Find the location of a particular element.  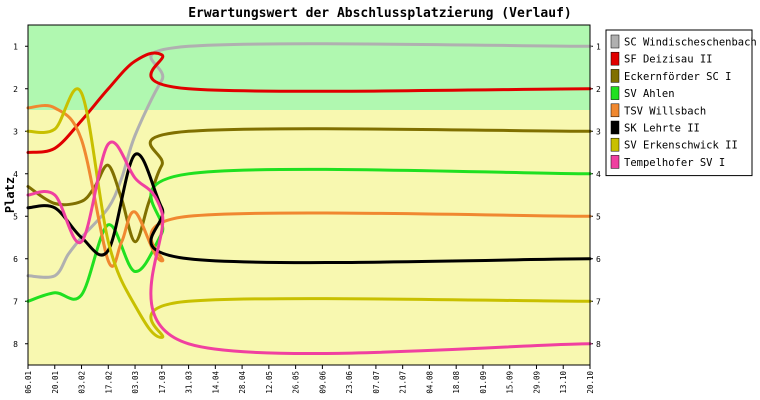

legend-label: SV Erkenschwick II is located at coordinates (681, 146).